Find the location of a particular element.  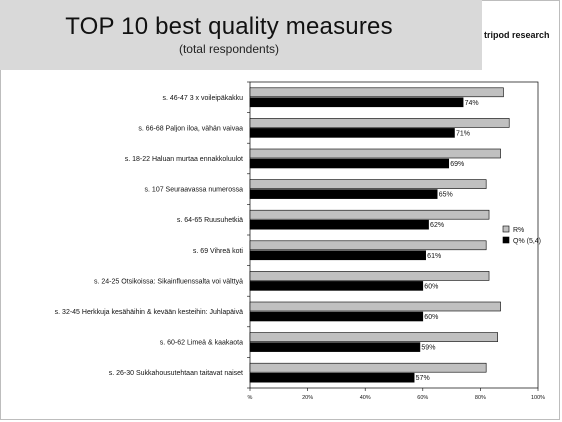

category-label: s. 60-62 Limeä & kaakaota is located at coordinates (201, 343).